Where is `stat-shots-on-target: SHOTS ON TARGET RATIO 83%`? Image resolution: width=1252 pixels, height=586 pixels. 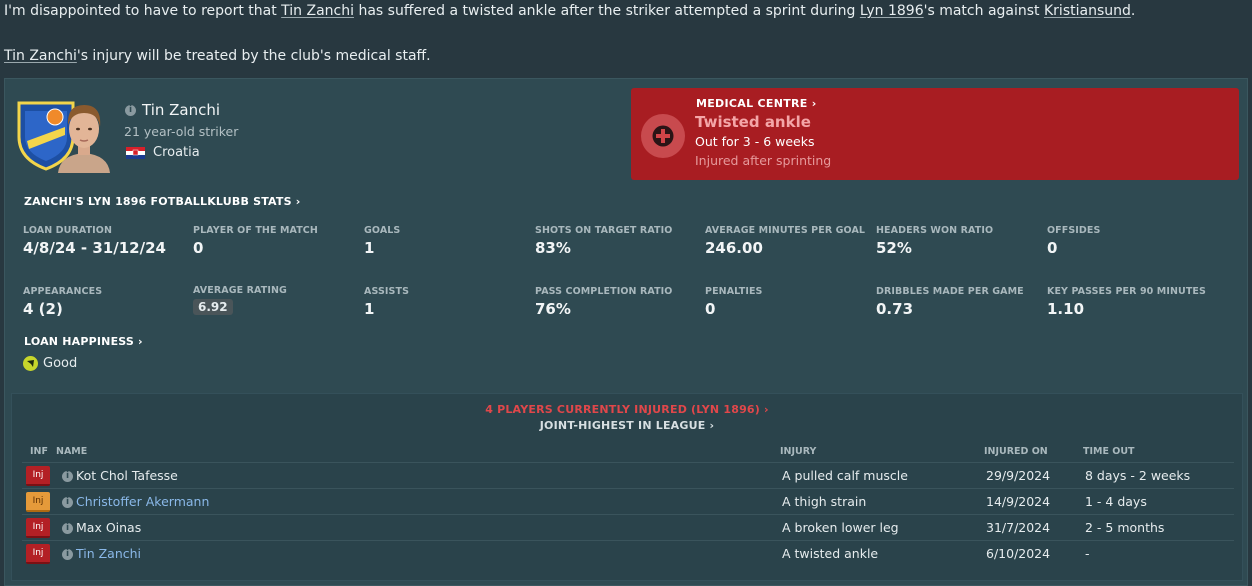 stat-shots-on-target: SHOTS ON TARGET RATIO 83% is located at coordinates (604, 241).